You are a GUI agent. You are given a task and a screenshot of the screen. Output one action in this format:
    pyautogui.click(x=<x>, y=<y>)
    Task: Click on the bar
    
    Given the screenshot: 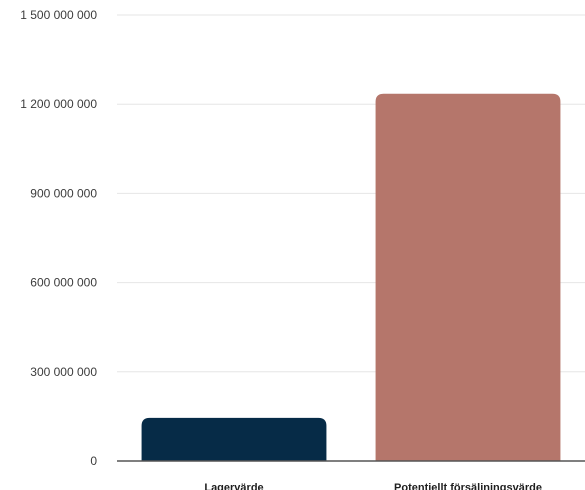 What is the action you would take?
    pyautogui.click(x=234, y=439)
    